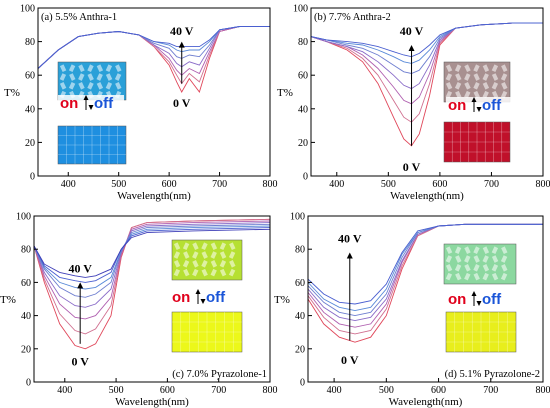  What do you see at coordinates (334, 390) in the screenshot?
I see `x-tick-label: 400` at bounding box center [334, 390].